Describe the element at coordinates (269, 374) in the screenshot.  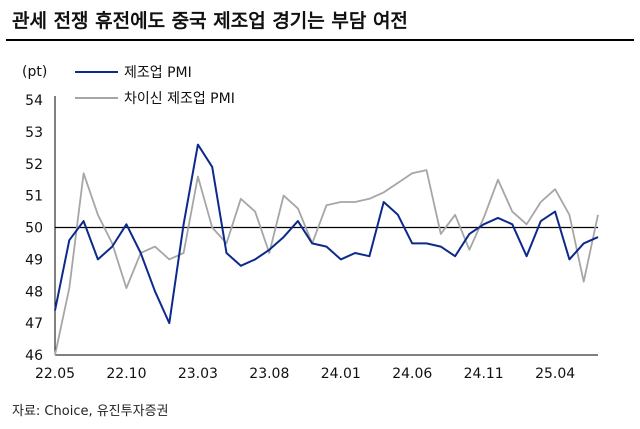
I see `x-tick-label: 23.08` at that location.